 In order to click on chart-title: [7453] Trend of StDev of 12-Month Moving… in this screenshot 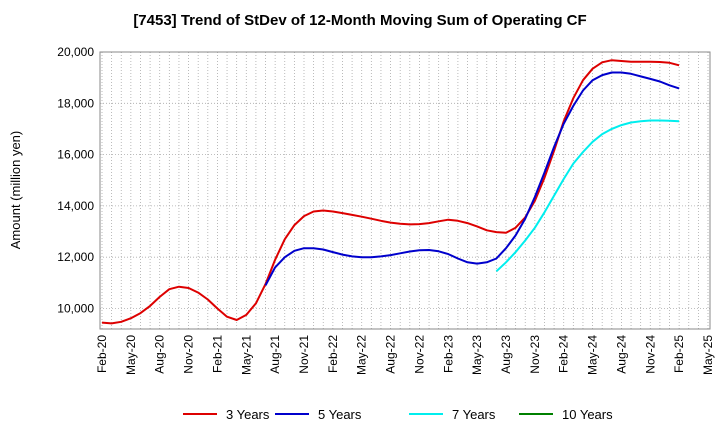, I will do `click(360, 20)`.